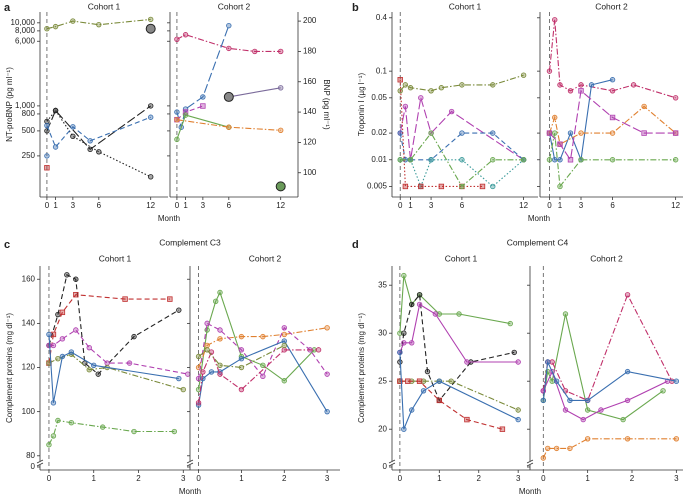 This screenshot has height=496, width=685. What do you see at coordinates (538, 242) in the screenshot?
I see `panel-title: Complement C4` at bounding box center [538, 242].